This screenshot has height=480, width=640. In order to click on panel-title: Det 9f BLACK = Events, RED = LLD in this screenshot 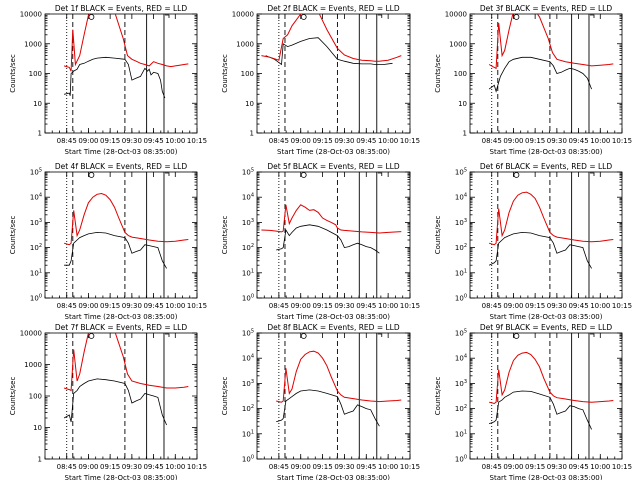, I will do `click(546, 327)`.